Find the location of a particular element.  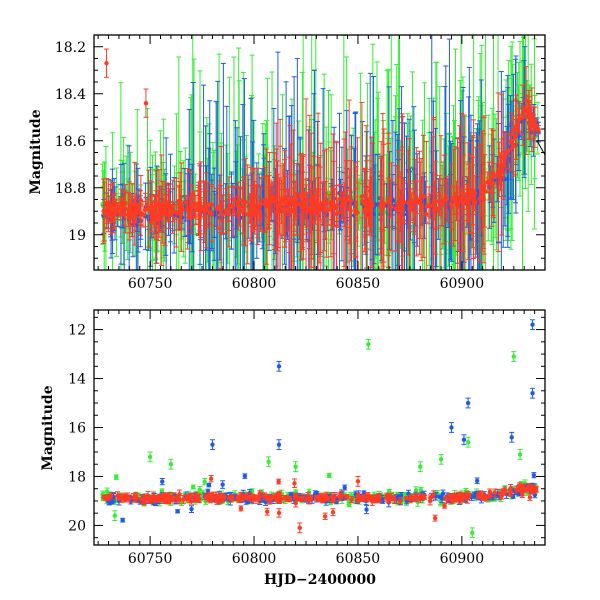

y-tick-label: 18.2 is located at coordinates (70, 48).